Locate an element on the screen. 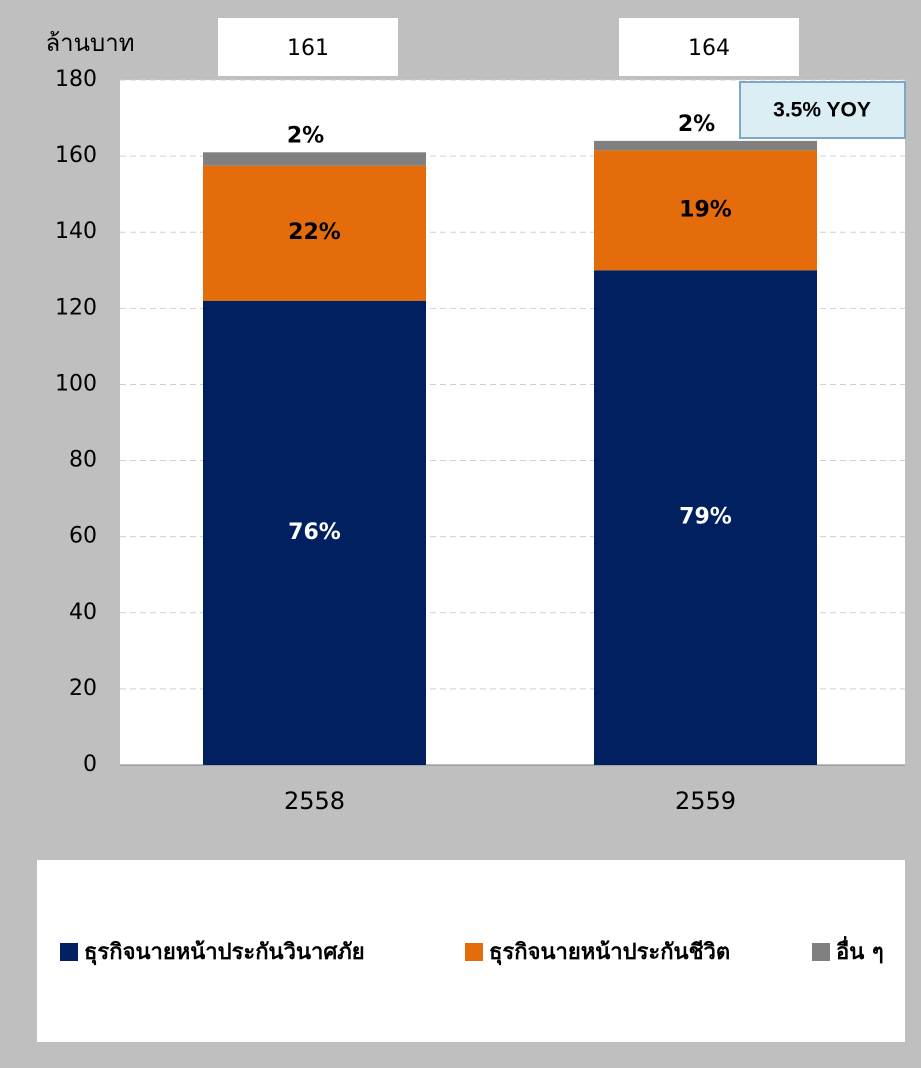  y-tick-label: 100 is located at coordinates (76, 383).